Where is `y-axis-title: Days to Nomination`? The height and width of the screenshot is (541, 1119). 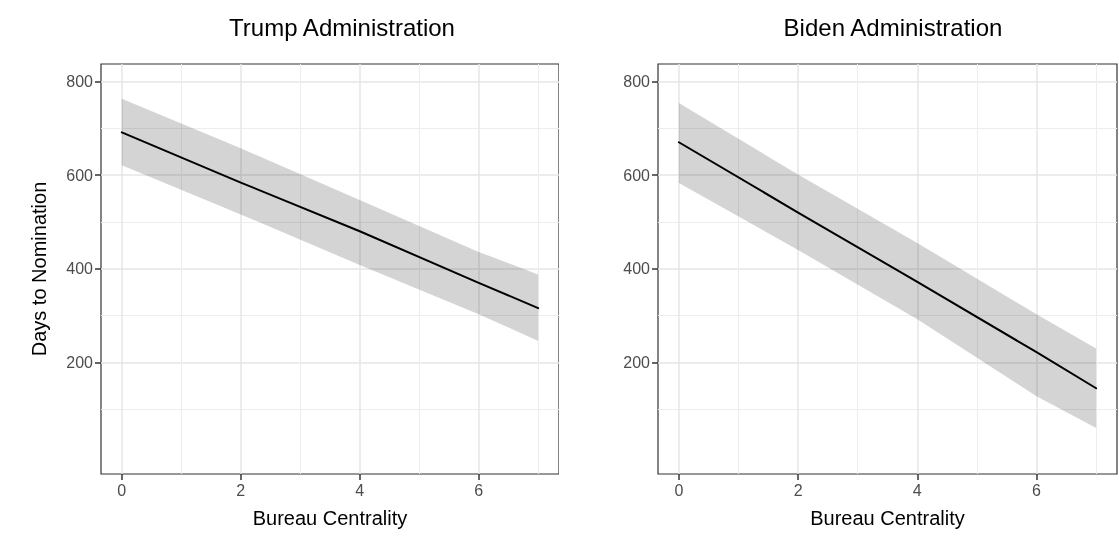
y-axis-title: Days to Nomination is located at coordinates (39, 269).